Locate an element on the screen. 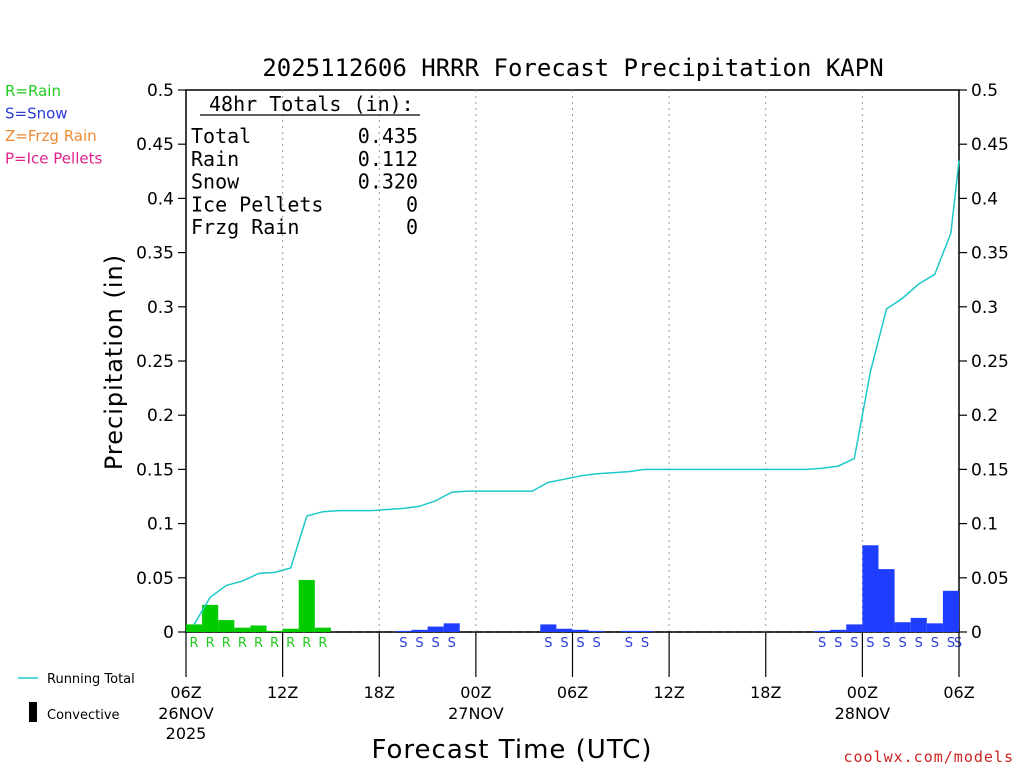  legend-type-0: R=Rain is located at coordinates (33, 91).